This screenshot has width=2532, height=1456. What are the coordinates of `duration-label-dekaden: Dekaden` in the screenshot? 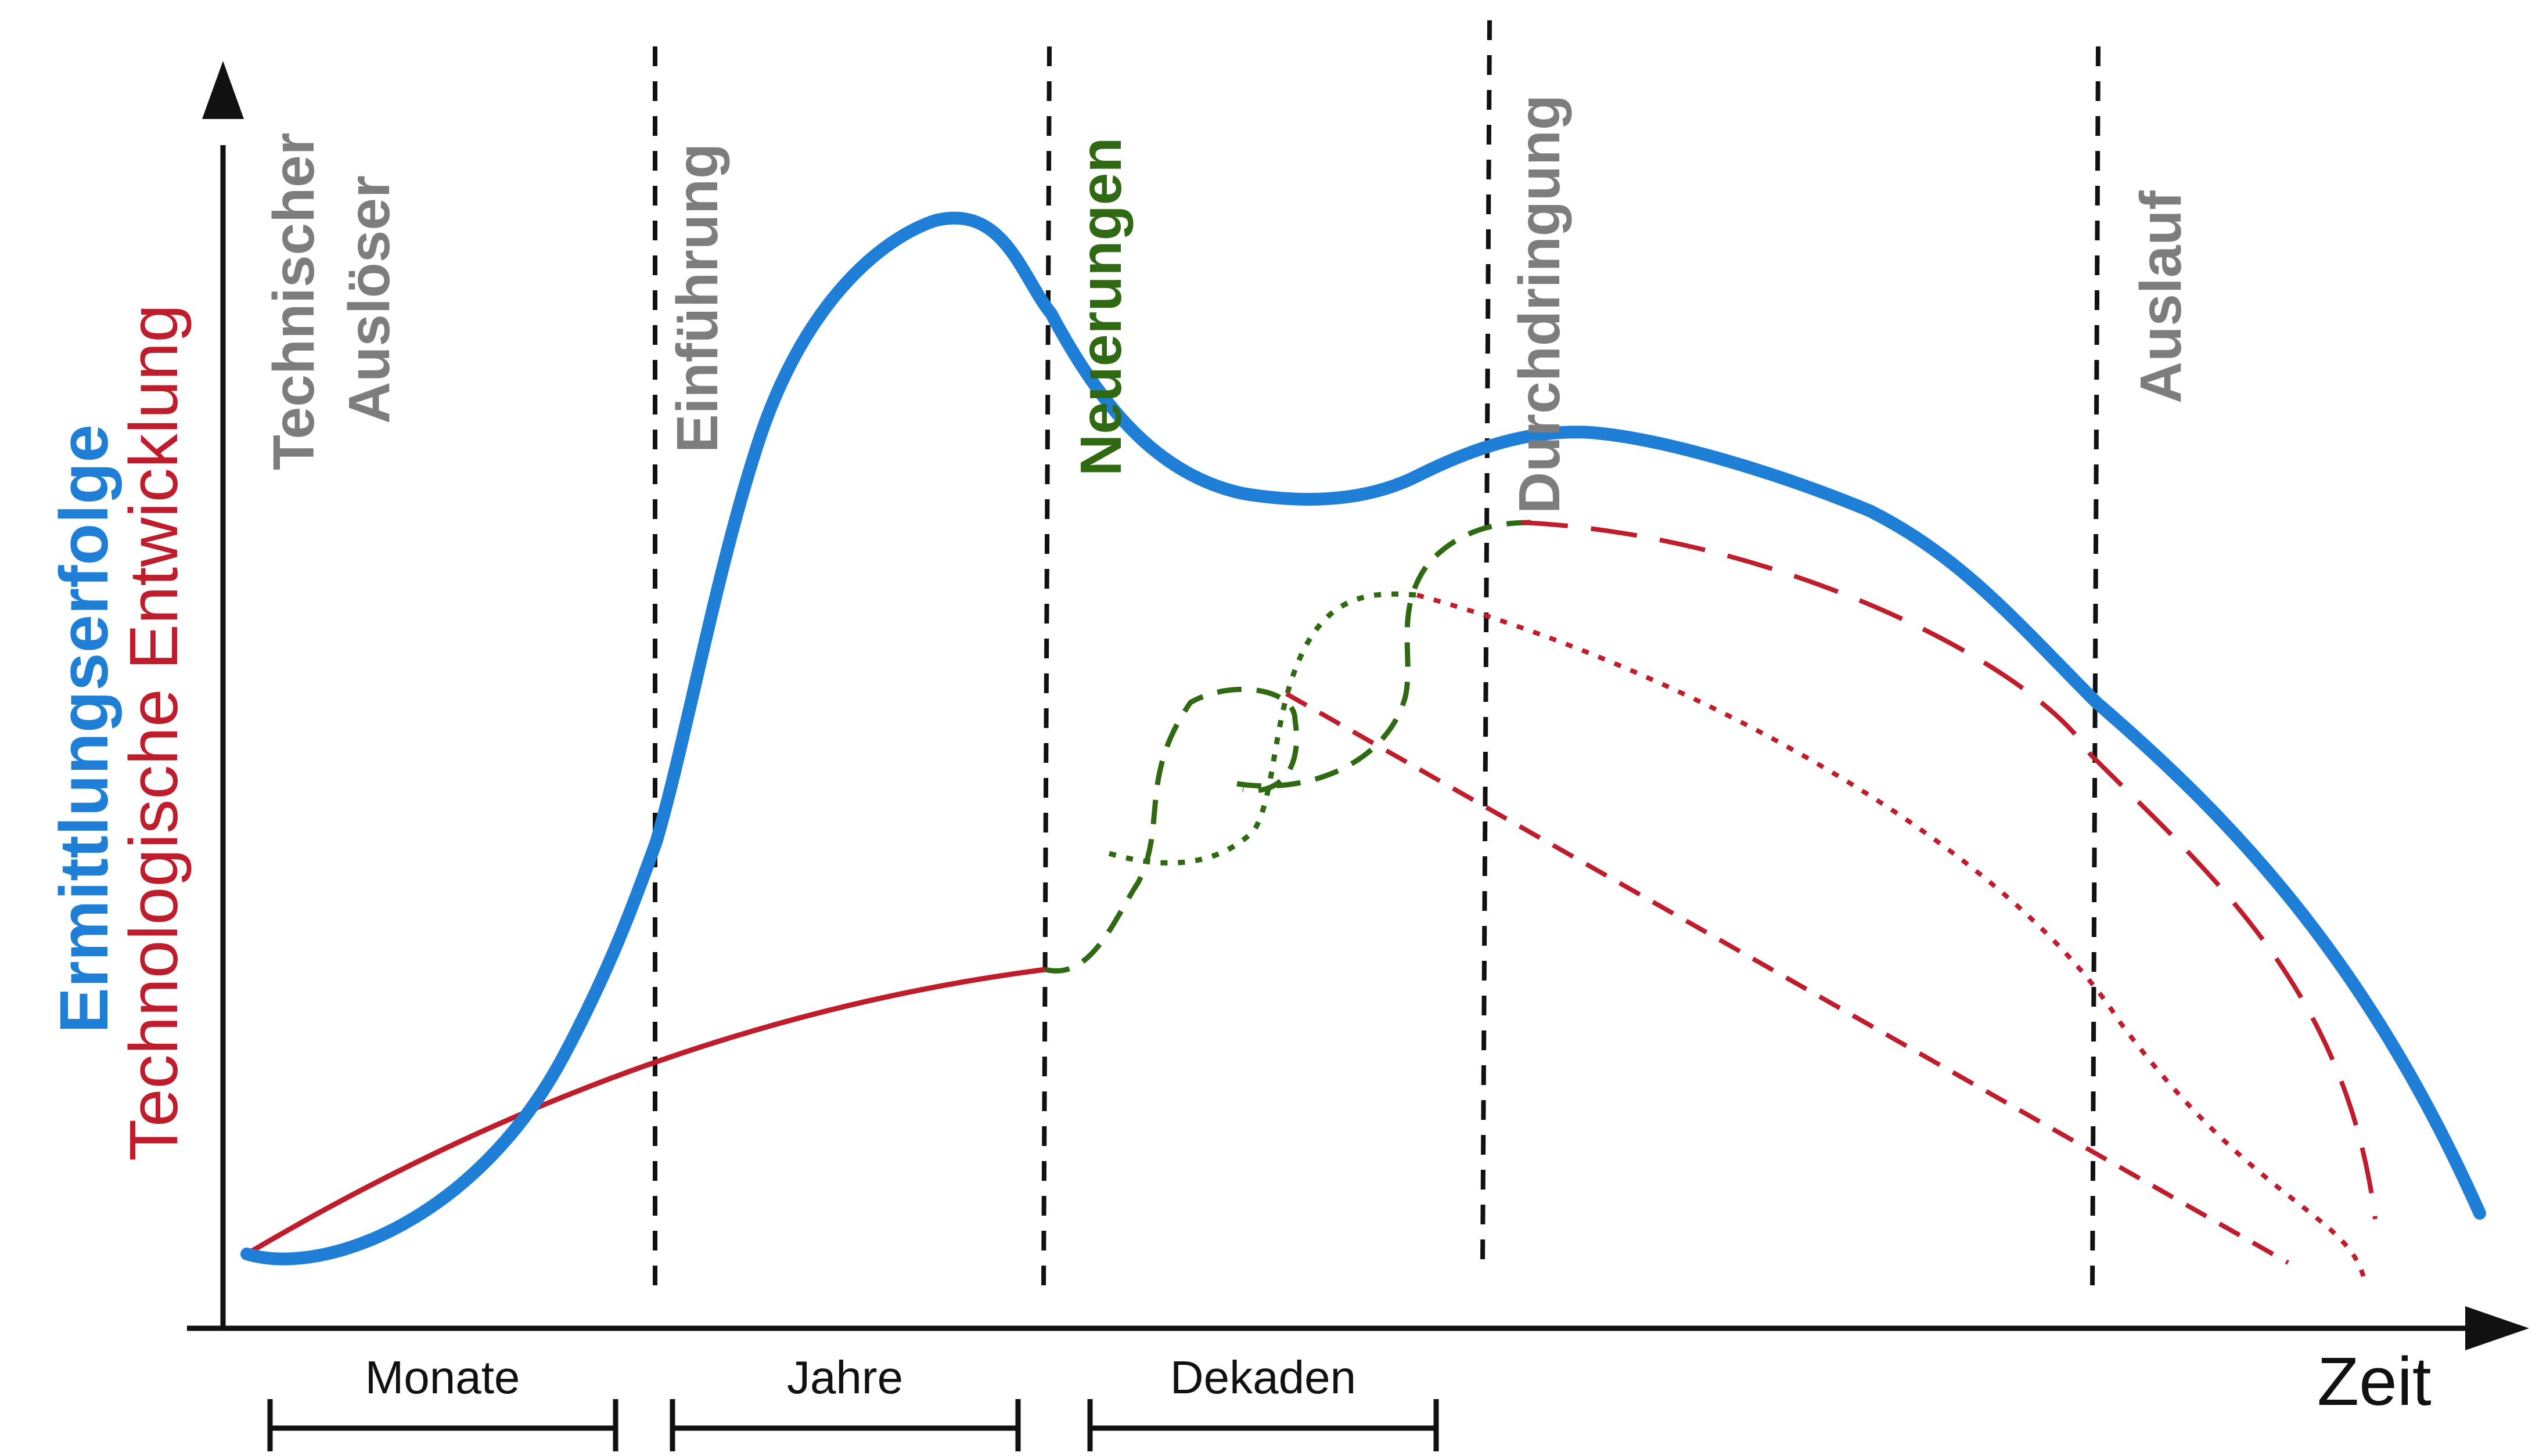 It's located at (1263, 1377).